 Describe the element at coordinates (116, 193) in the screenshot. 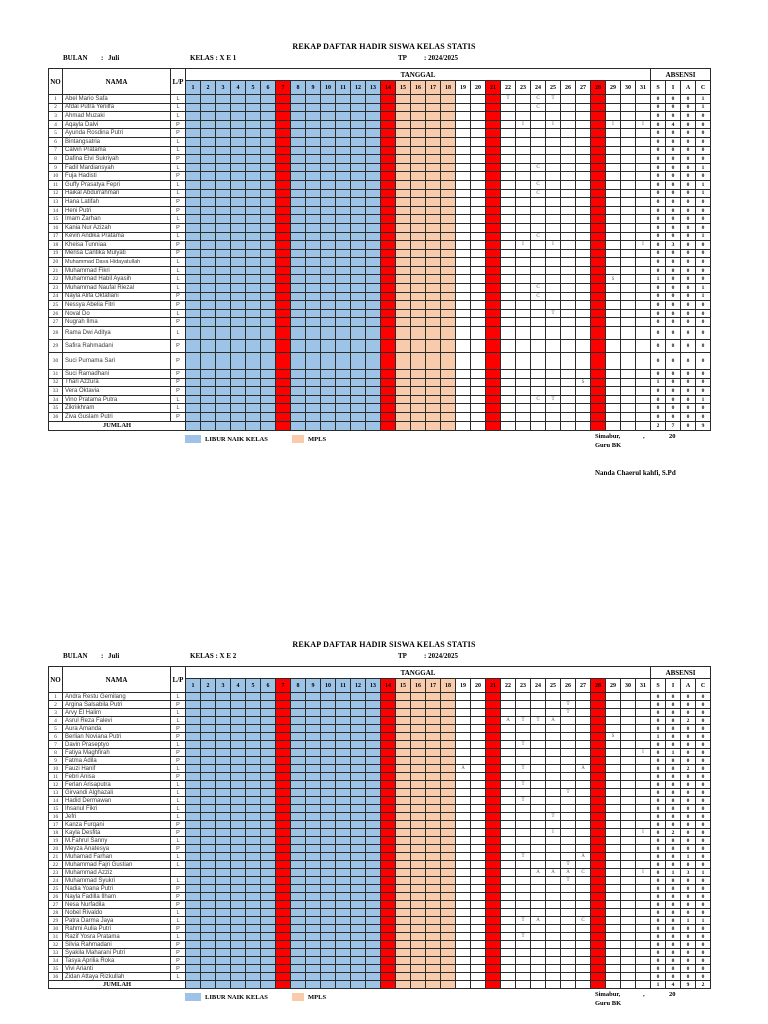

I see `student-name: Haikal Abdurrahman` at that location.